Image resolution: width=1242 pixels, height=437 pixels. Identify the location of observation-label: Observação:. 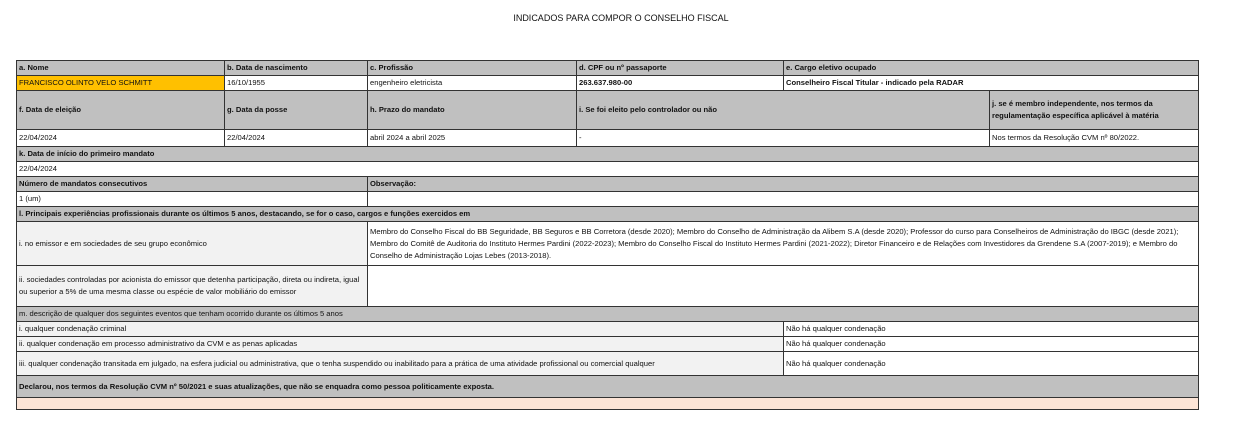
(783, 184).